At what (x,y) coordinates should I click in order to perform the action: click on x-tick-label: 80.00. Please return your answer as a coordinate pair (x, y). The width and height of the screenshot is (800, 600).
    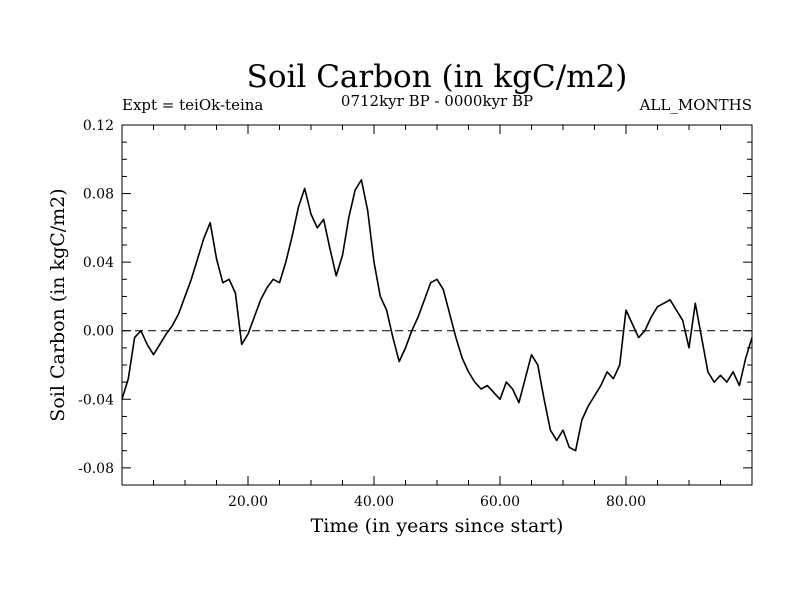
    Looking at the image, I should click on (626, 502).